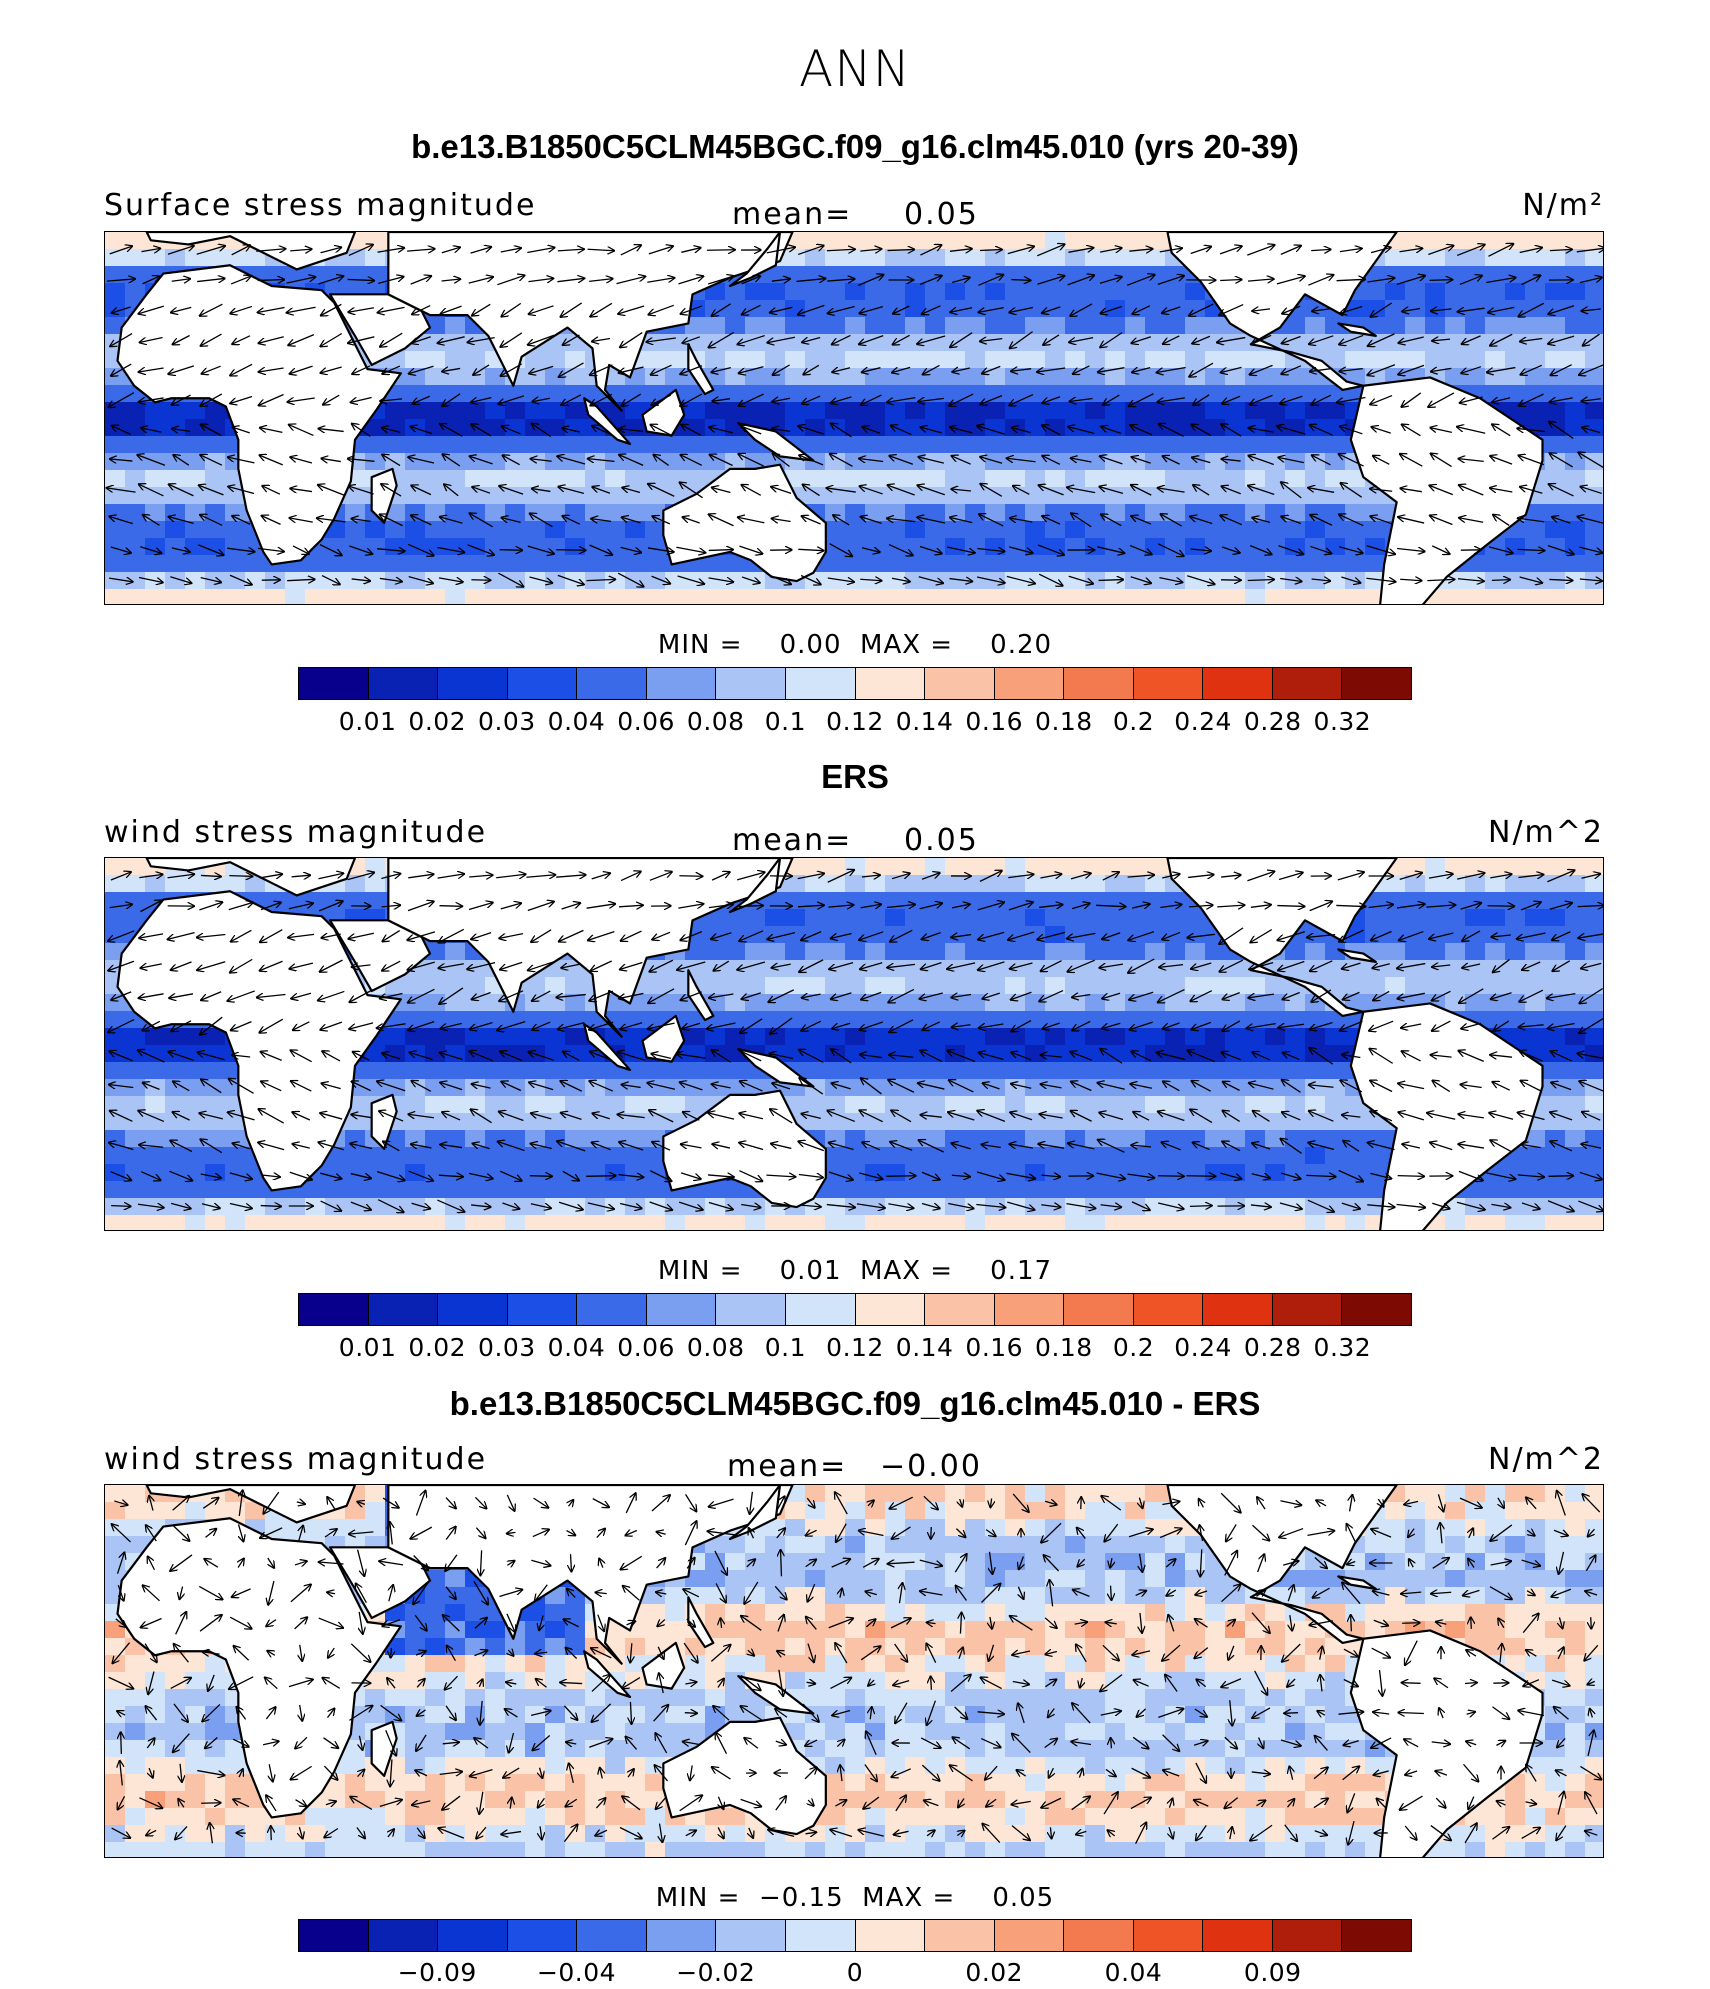  Describe the element at coordinates (367, 1347) in the screenshot. I see `colorbar-tick-label: 0.01` at that location.